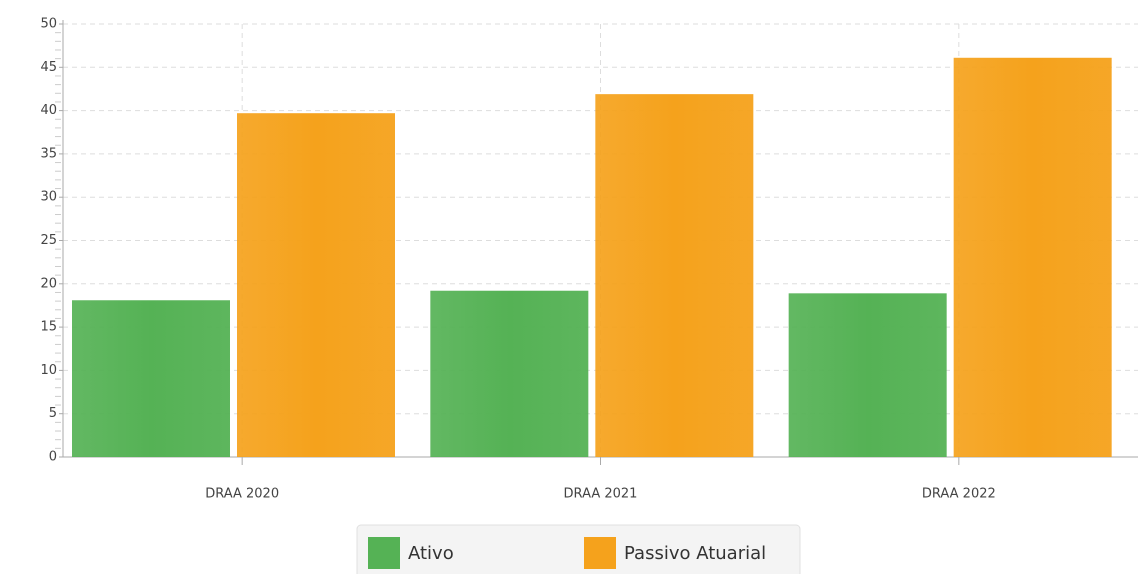  I want to click on y-tick-label: 0, so click(53, 457).